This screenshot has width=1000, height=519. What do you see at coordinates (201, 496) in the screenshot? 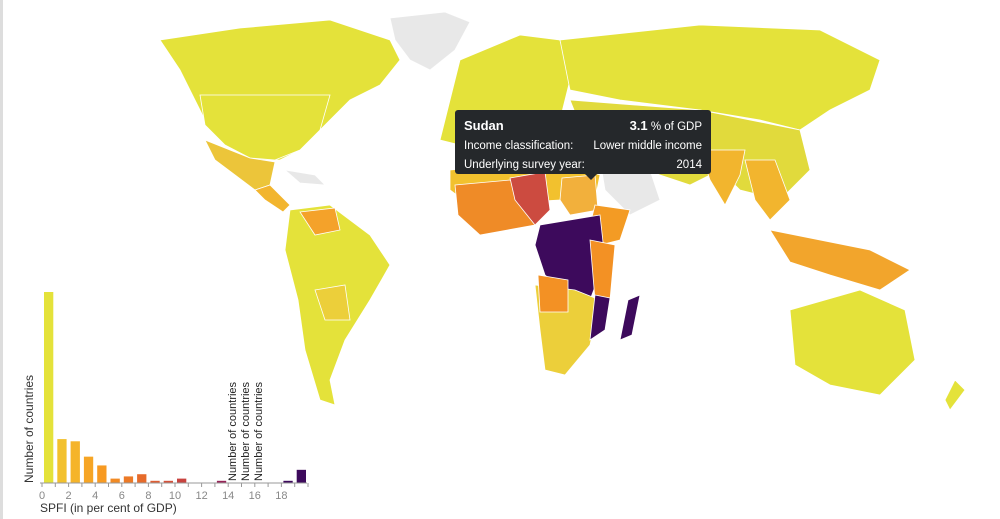
I see `x-tick-label: 12` at bounding box center [201, 496].